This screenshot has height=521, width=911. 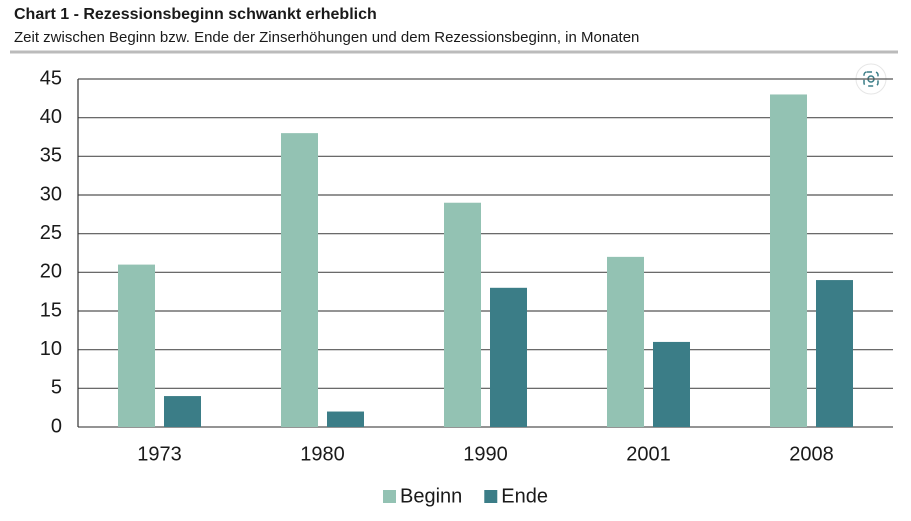 What do you see at coordinates (51, 156) in the screenshot?
I see `y-tick-label: 35` at bounding box center [51, 156].